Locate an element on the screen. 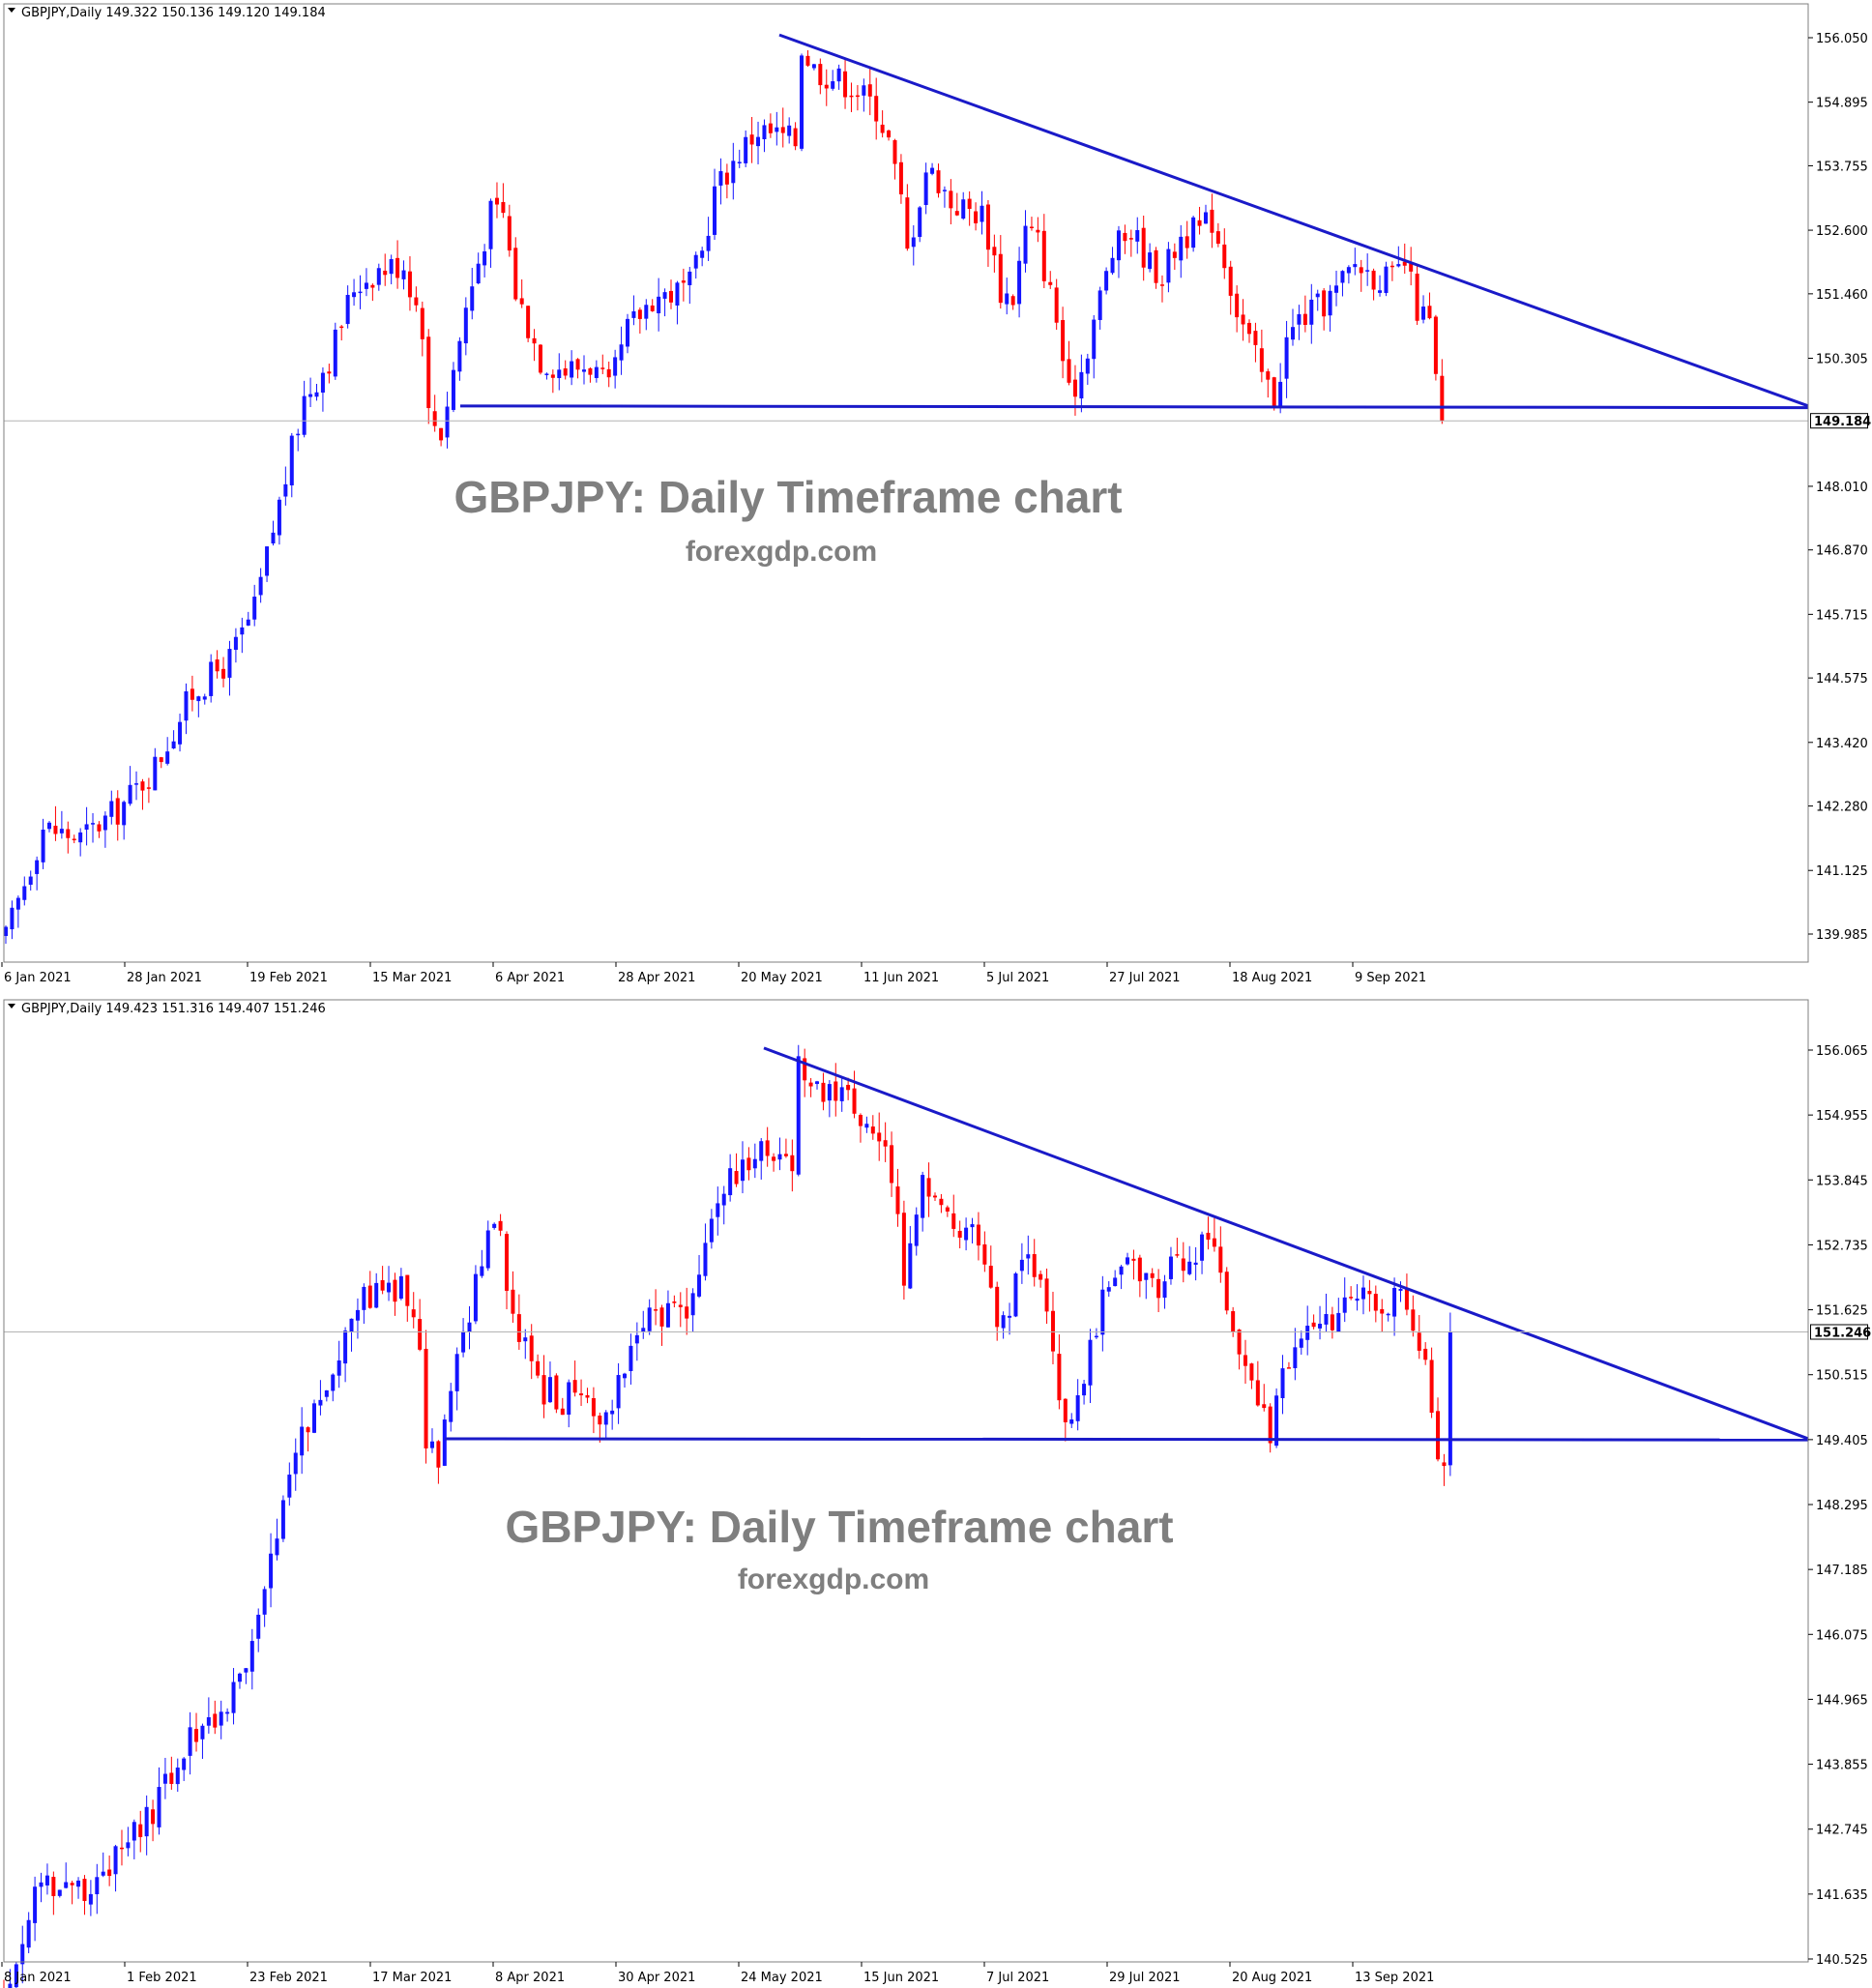 This screenshot has width=1872, height=1988. watermark-subtitle-top: forexgdp.com is located at coordinates (782, 552).